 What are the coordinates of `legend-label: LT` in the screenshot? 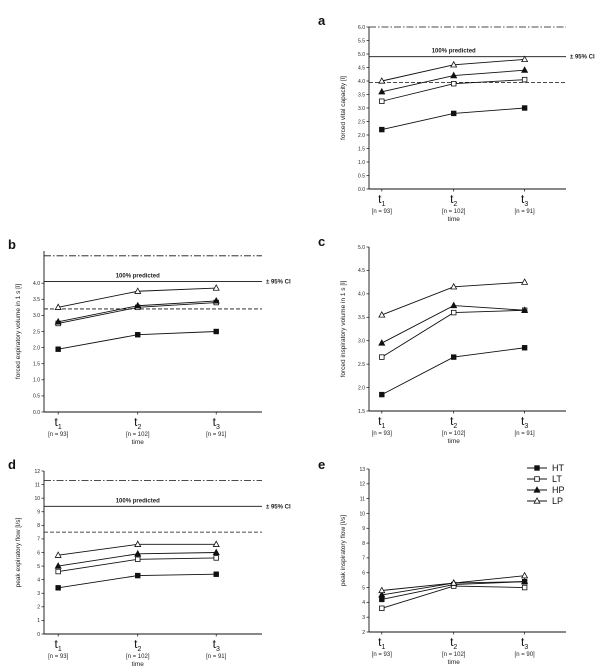 It's located at (557, 479).